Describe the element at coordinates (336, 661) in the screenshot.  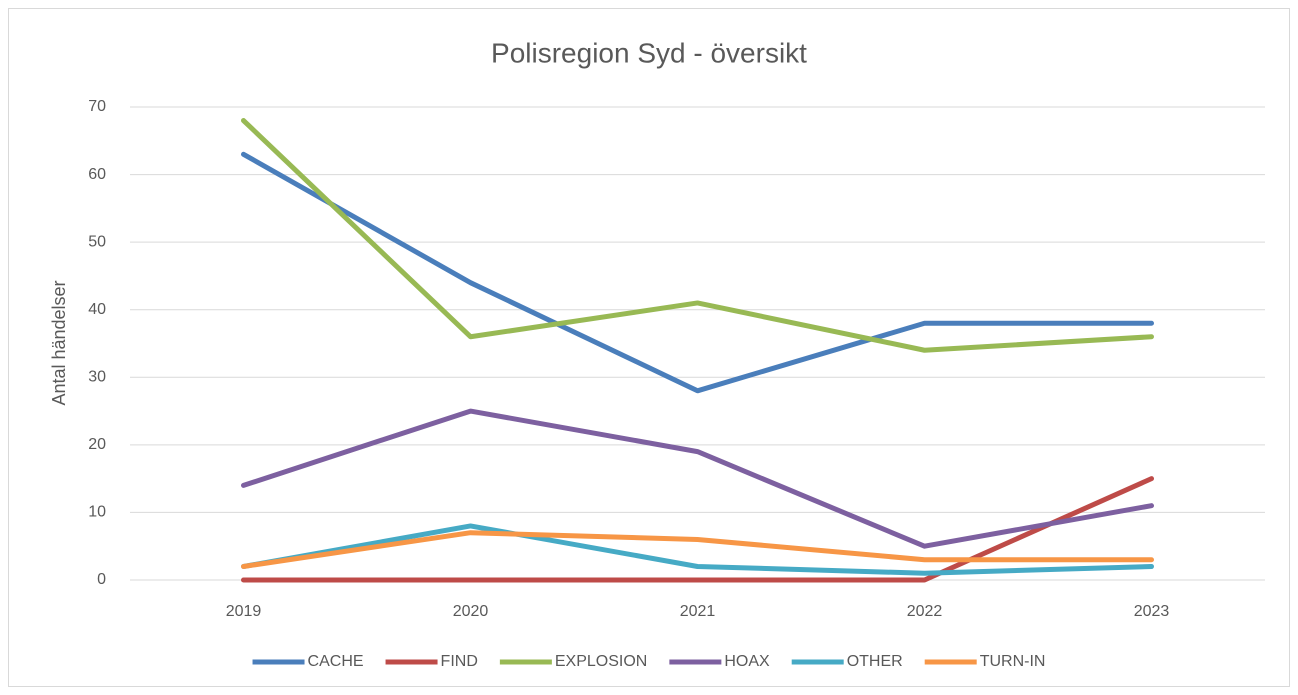
I see `legend-label: CACHE` at that location.